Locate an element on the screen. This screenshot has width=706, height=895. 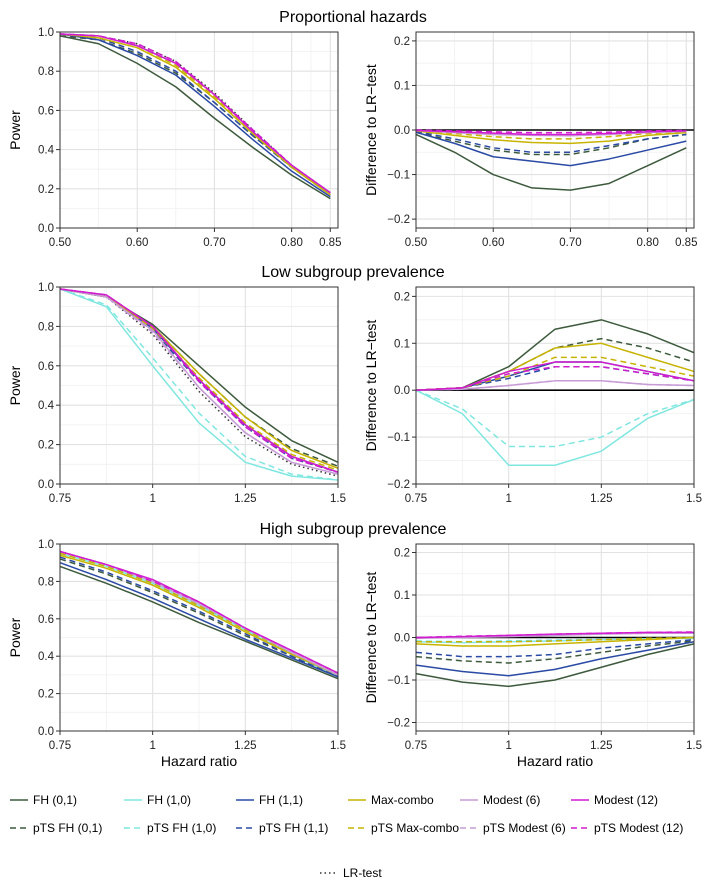
chart-1-power-ytick-label: 0.2 is located at coordinates (46, 446).